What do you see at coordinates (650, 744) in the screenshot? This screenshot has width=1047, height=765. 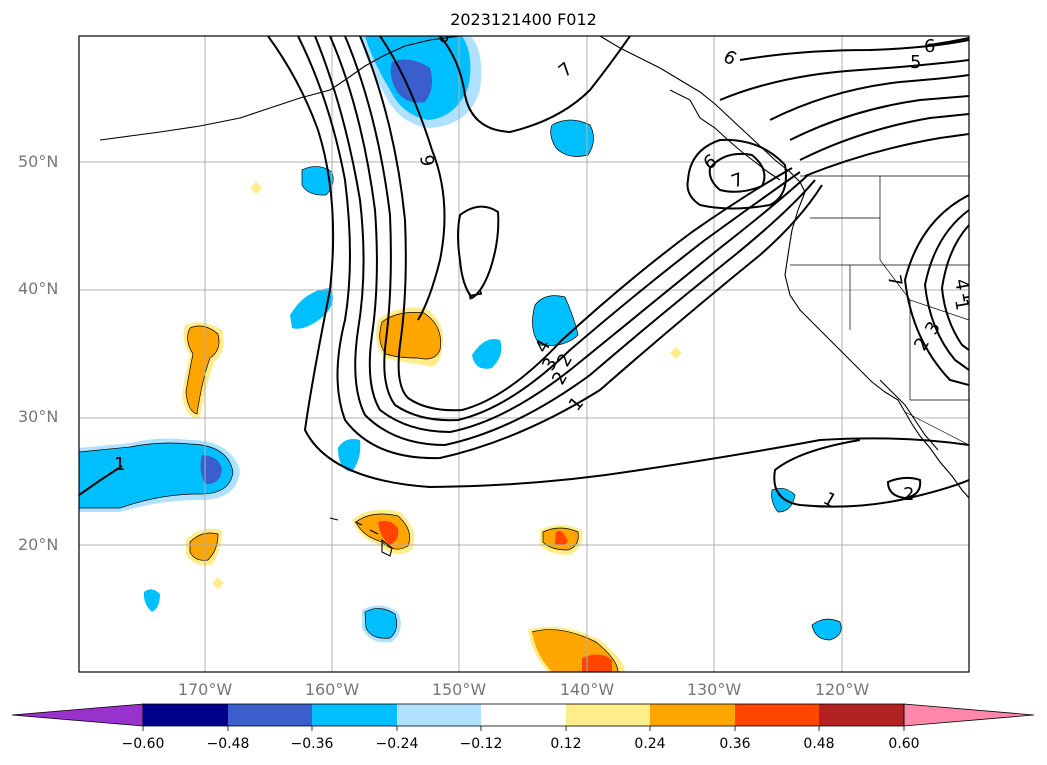 I see `colorbar-label-7: 0.24` at bounding box center [650, 744].